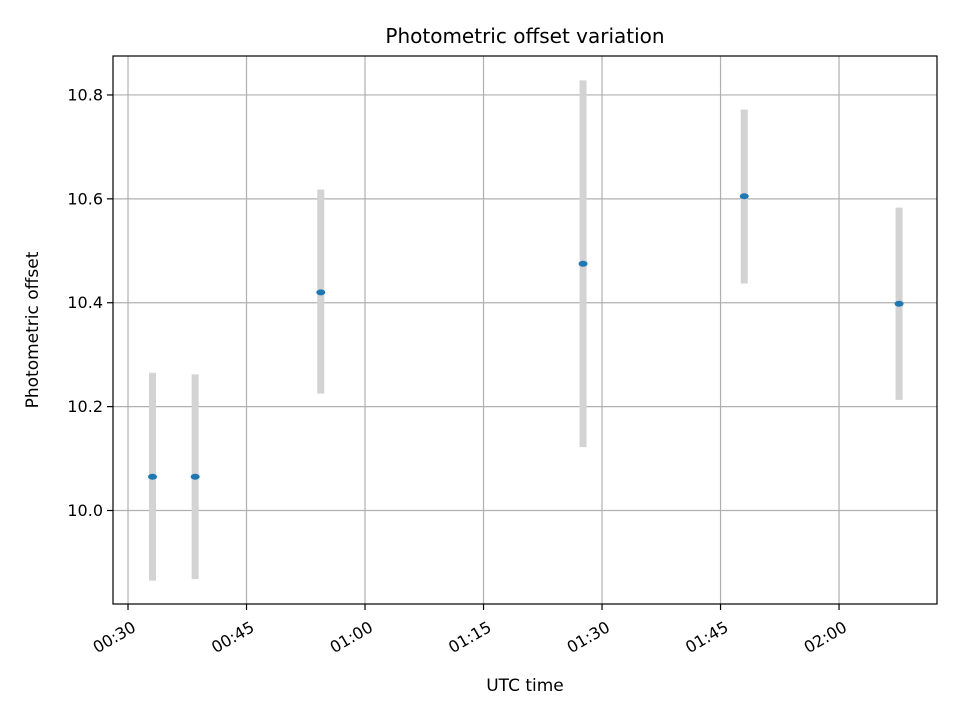 This screenshot has height=720, width=960. What do you see at coordinates (33, 329) in the screenshot?
I see `y-axis-title: Photometric offset` at bounding box center [33, 329].